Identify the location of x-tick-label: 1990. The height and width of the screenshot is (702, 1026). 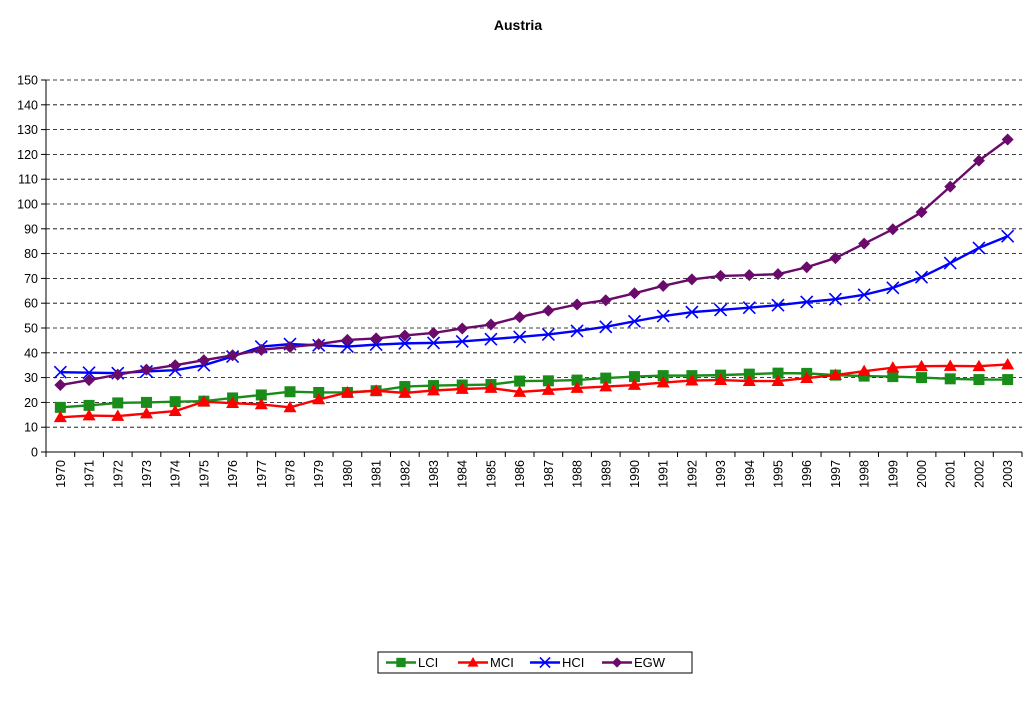
(635, 474).